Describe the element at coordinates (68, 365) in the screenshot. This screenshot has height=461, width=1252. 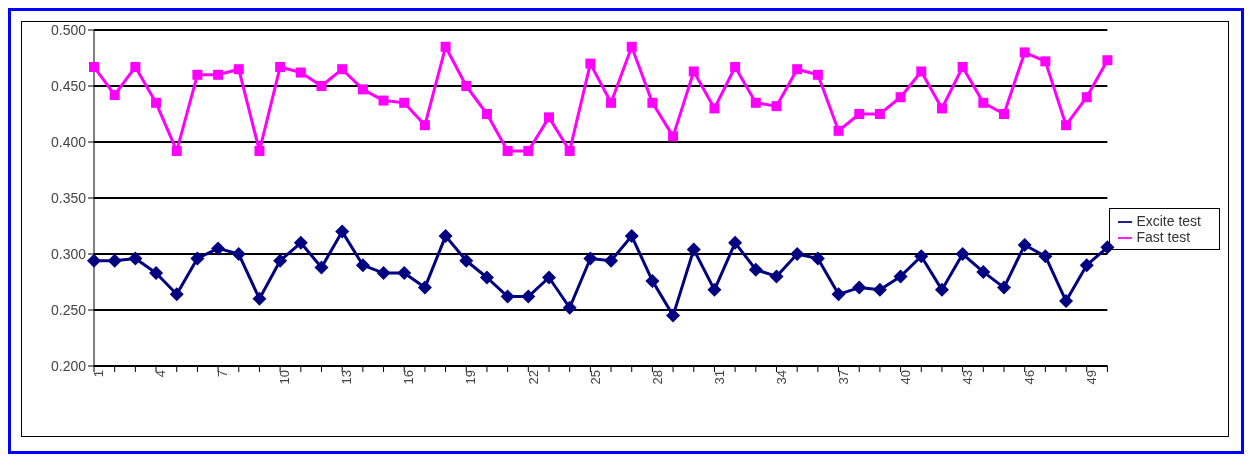
I see `y-tick-label: 0.200` at that location.